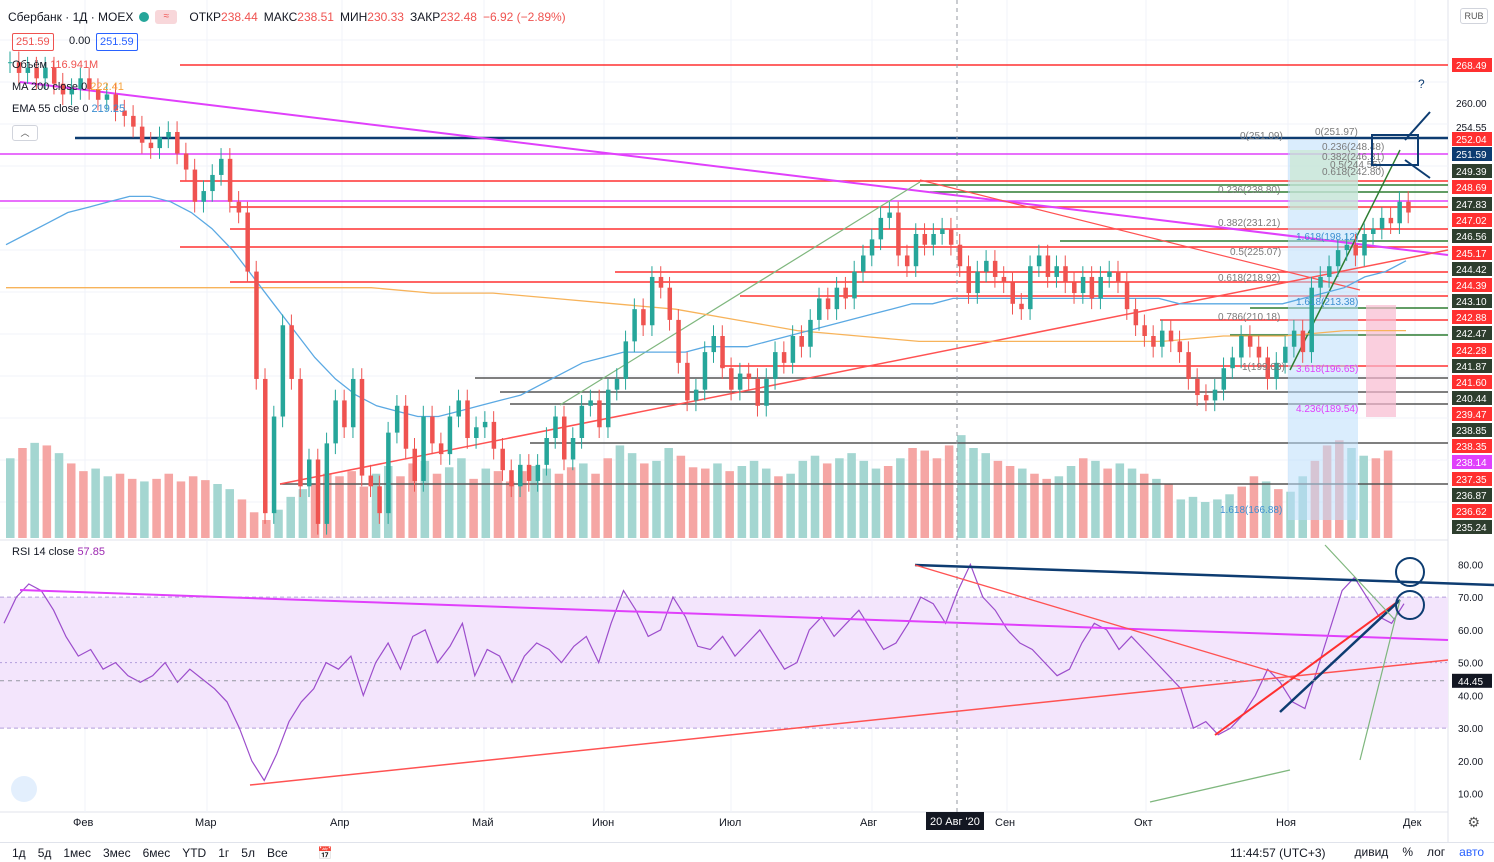  What do you see at coordinates (1473, 822) in the screenshot?
I see `settings-gear-icon: ⚙` at bounding box center [1473, 822].